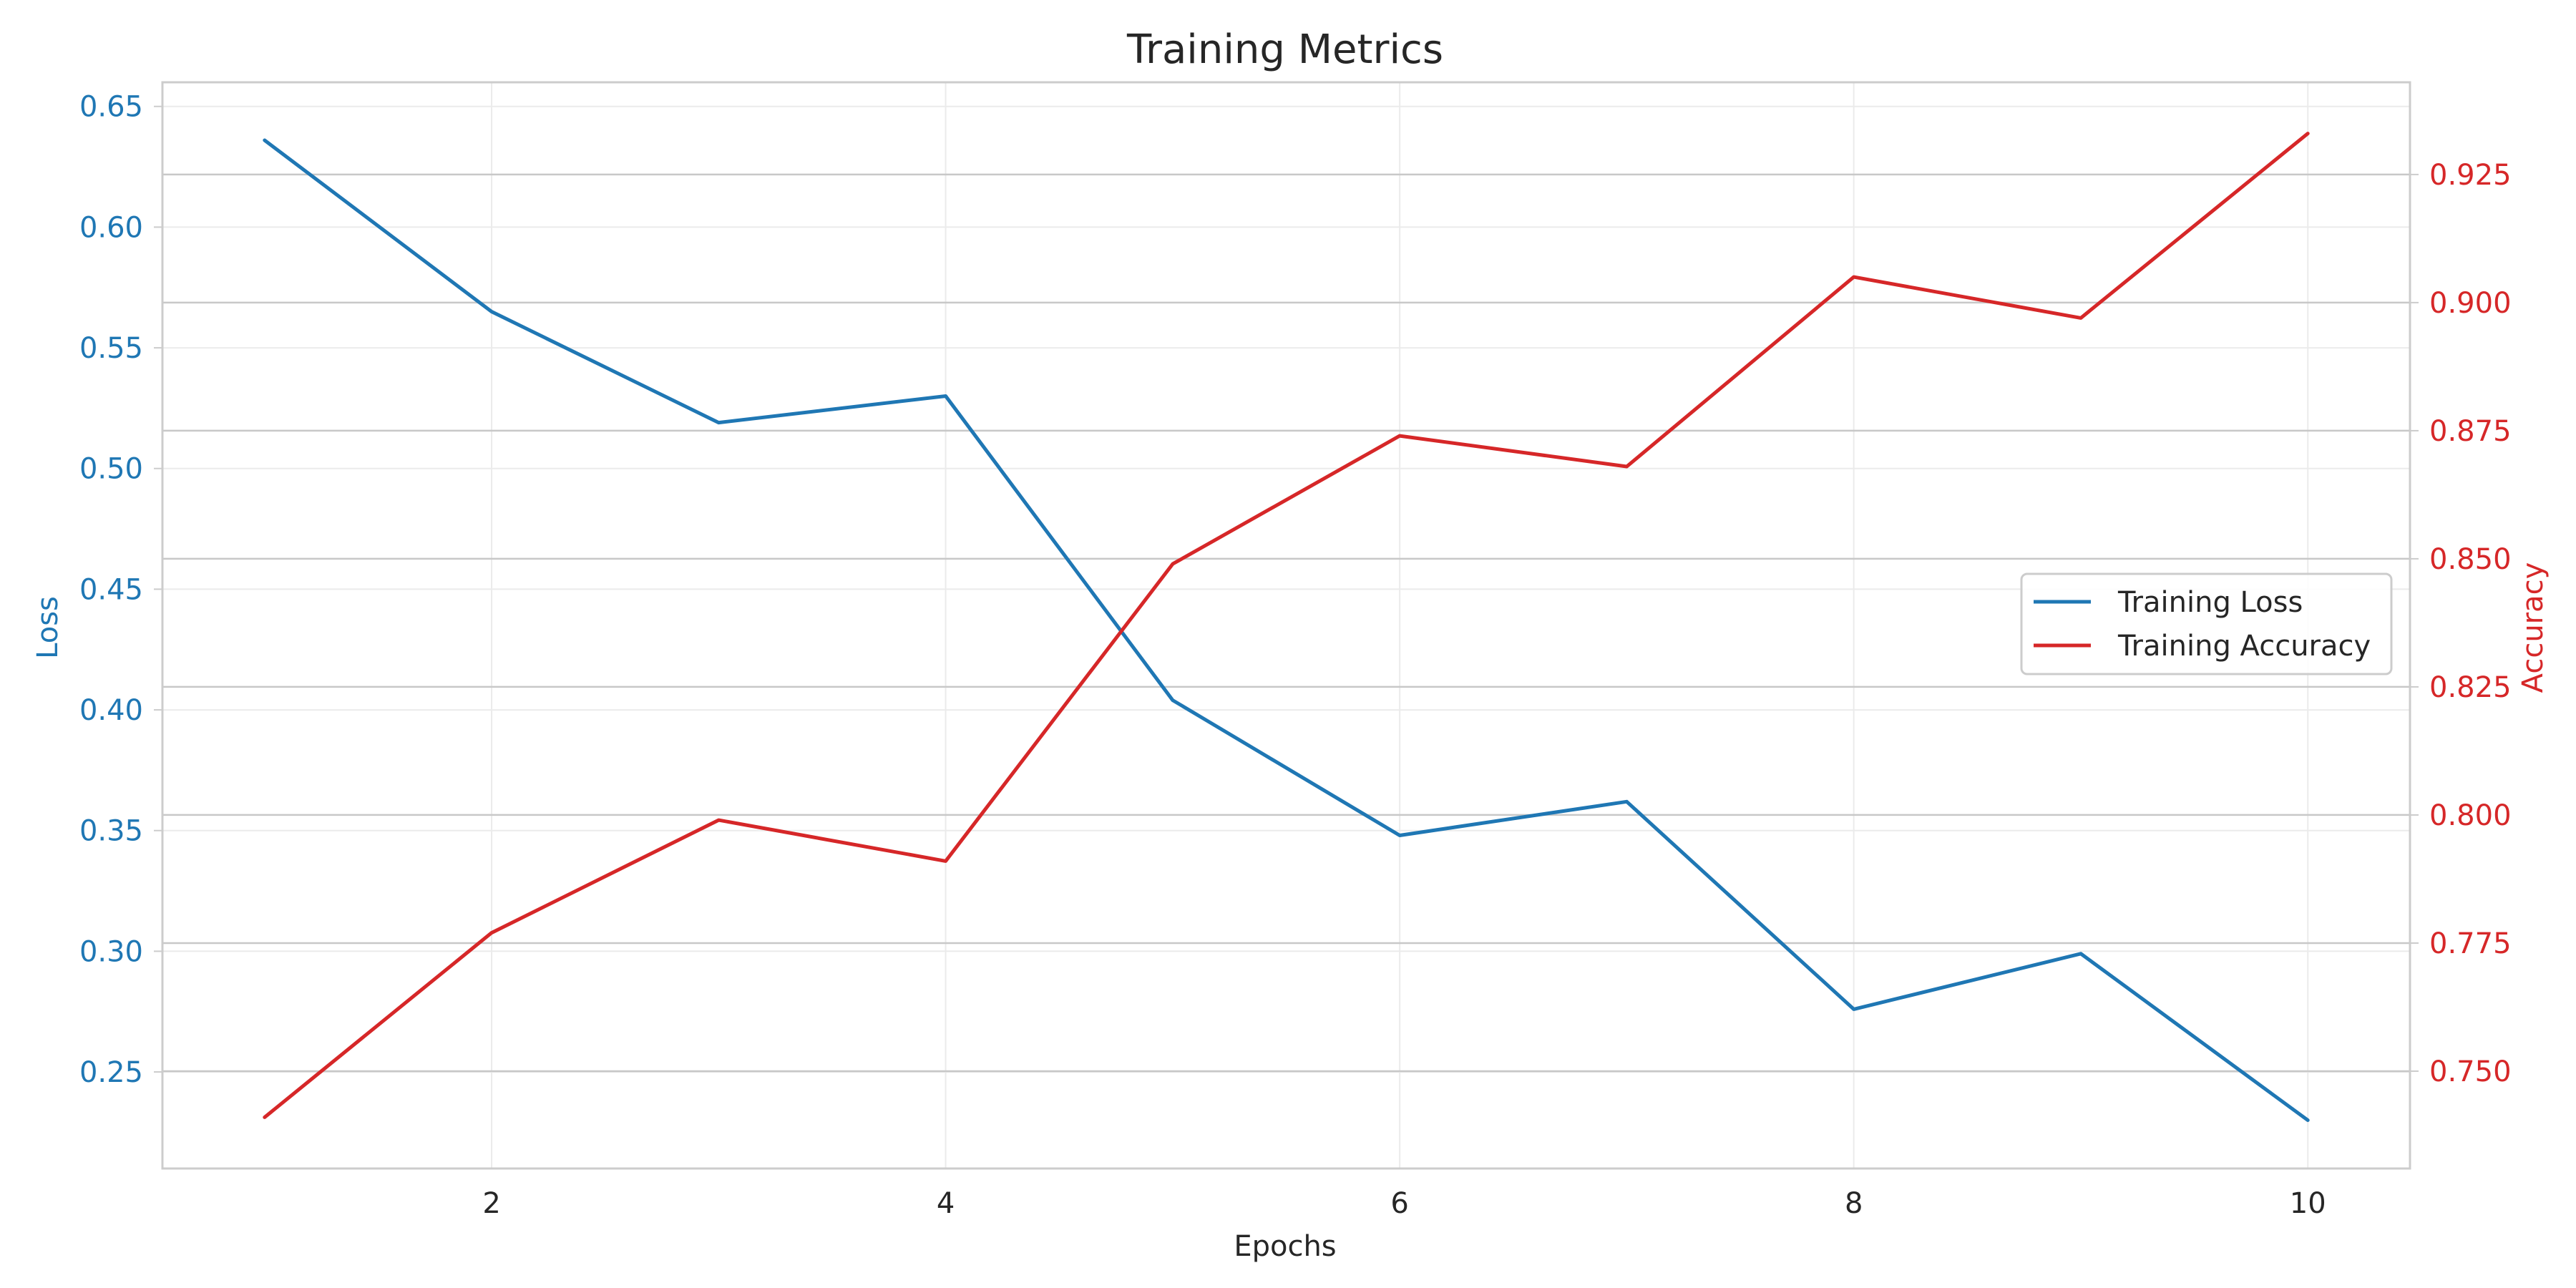  I want to click on chart-legend: Training Loss Training Accuracy, so click(2206, 623).